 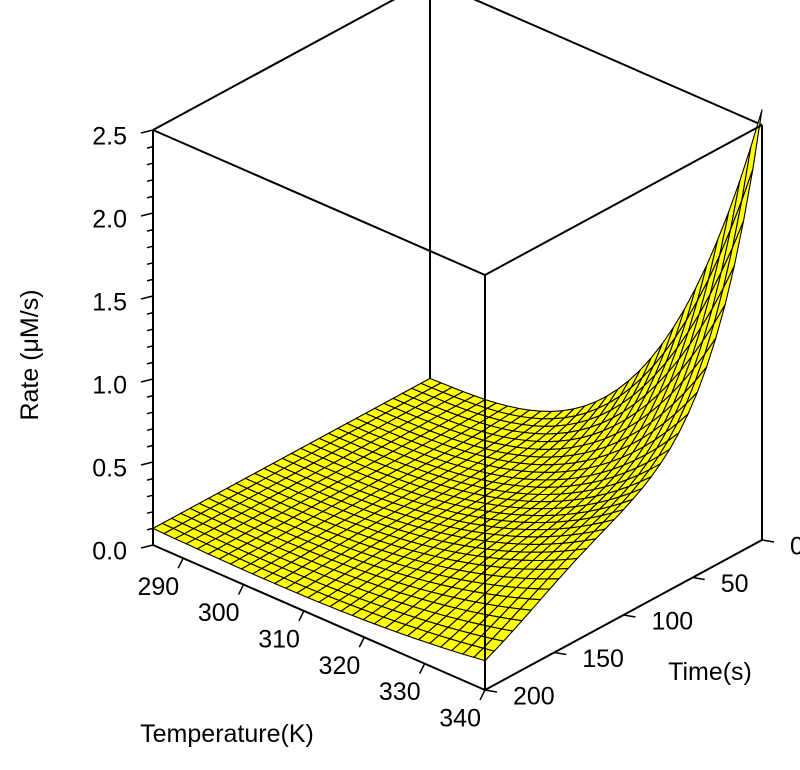 I want to click on rate-tick-label: 1.0, so click(x=109, y=386).